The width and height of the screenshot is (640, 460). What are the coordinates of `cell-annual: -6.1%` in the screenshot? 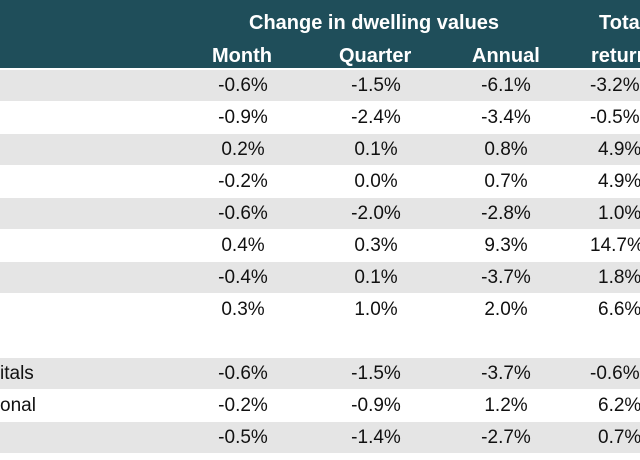 It's located at (506, 85).